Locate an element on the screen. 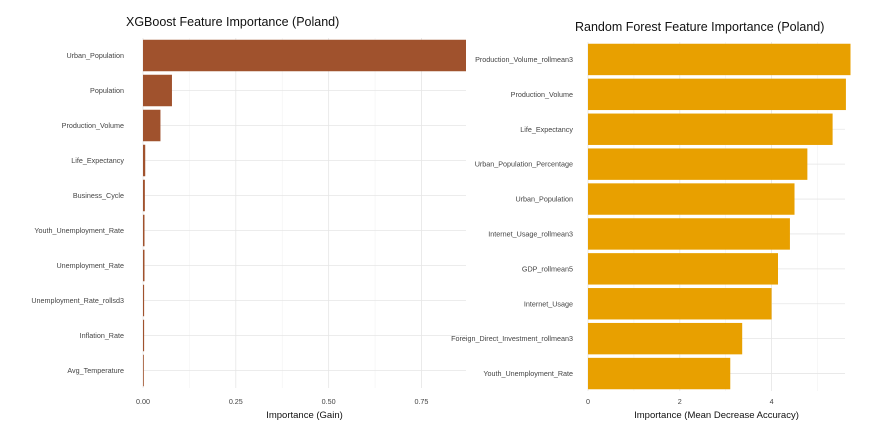 This screenshot has height=447, width=873. x-tick-label: 0.75 is located at coordinates (421, 401).